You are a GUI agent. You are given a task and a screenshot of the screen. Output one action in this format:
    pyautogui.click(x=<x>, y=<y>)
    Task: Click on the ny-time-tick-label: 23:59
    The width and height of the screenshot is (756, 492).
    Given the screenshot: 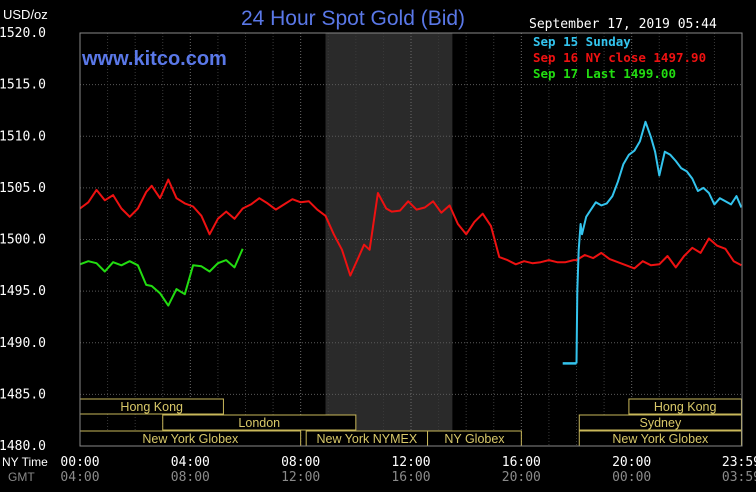 What is the action you would take?
    pyautogui.click(x=739, y=462)
    